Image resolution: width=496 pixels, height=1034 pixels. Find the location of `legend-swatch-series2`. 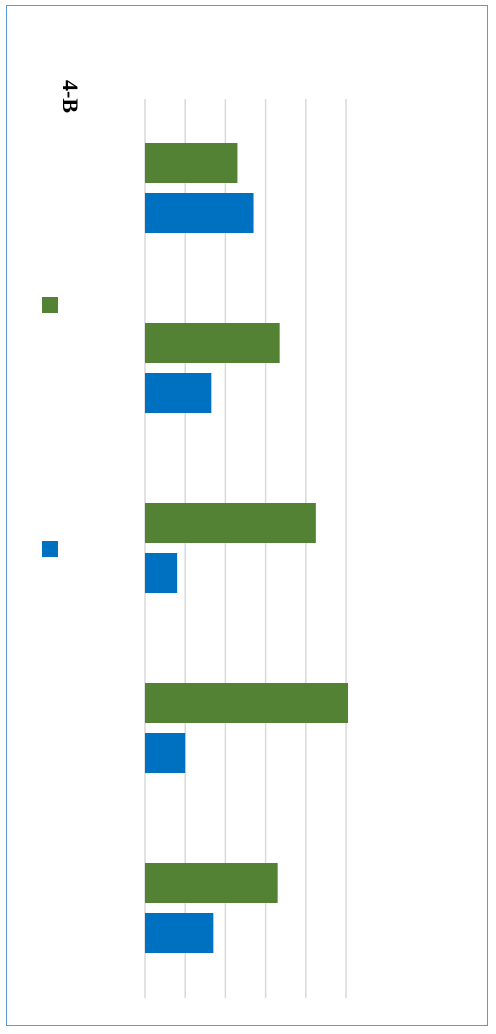

legend-swatch-series2 is located at coordinates (50, 549).